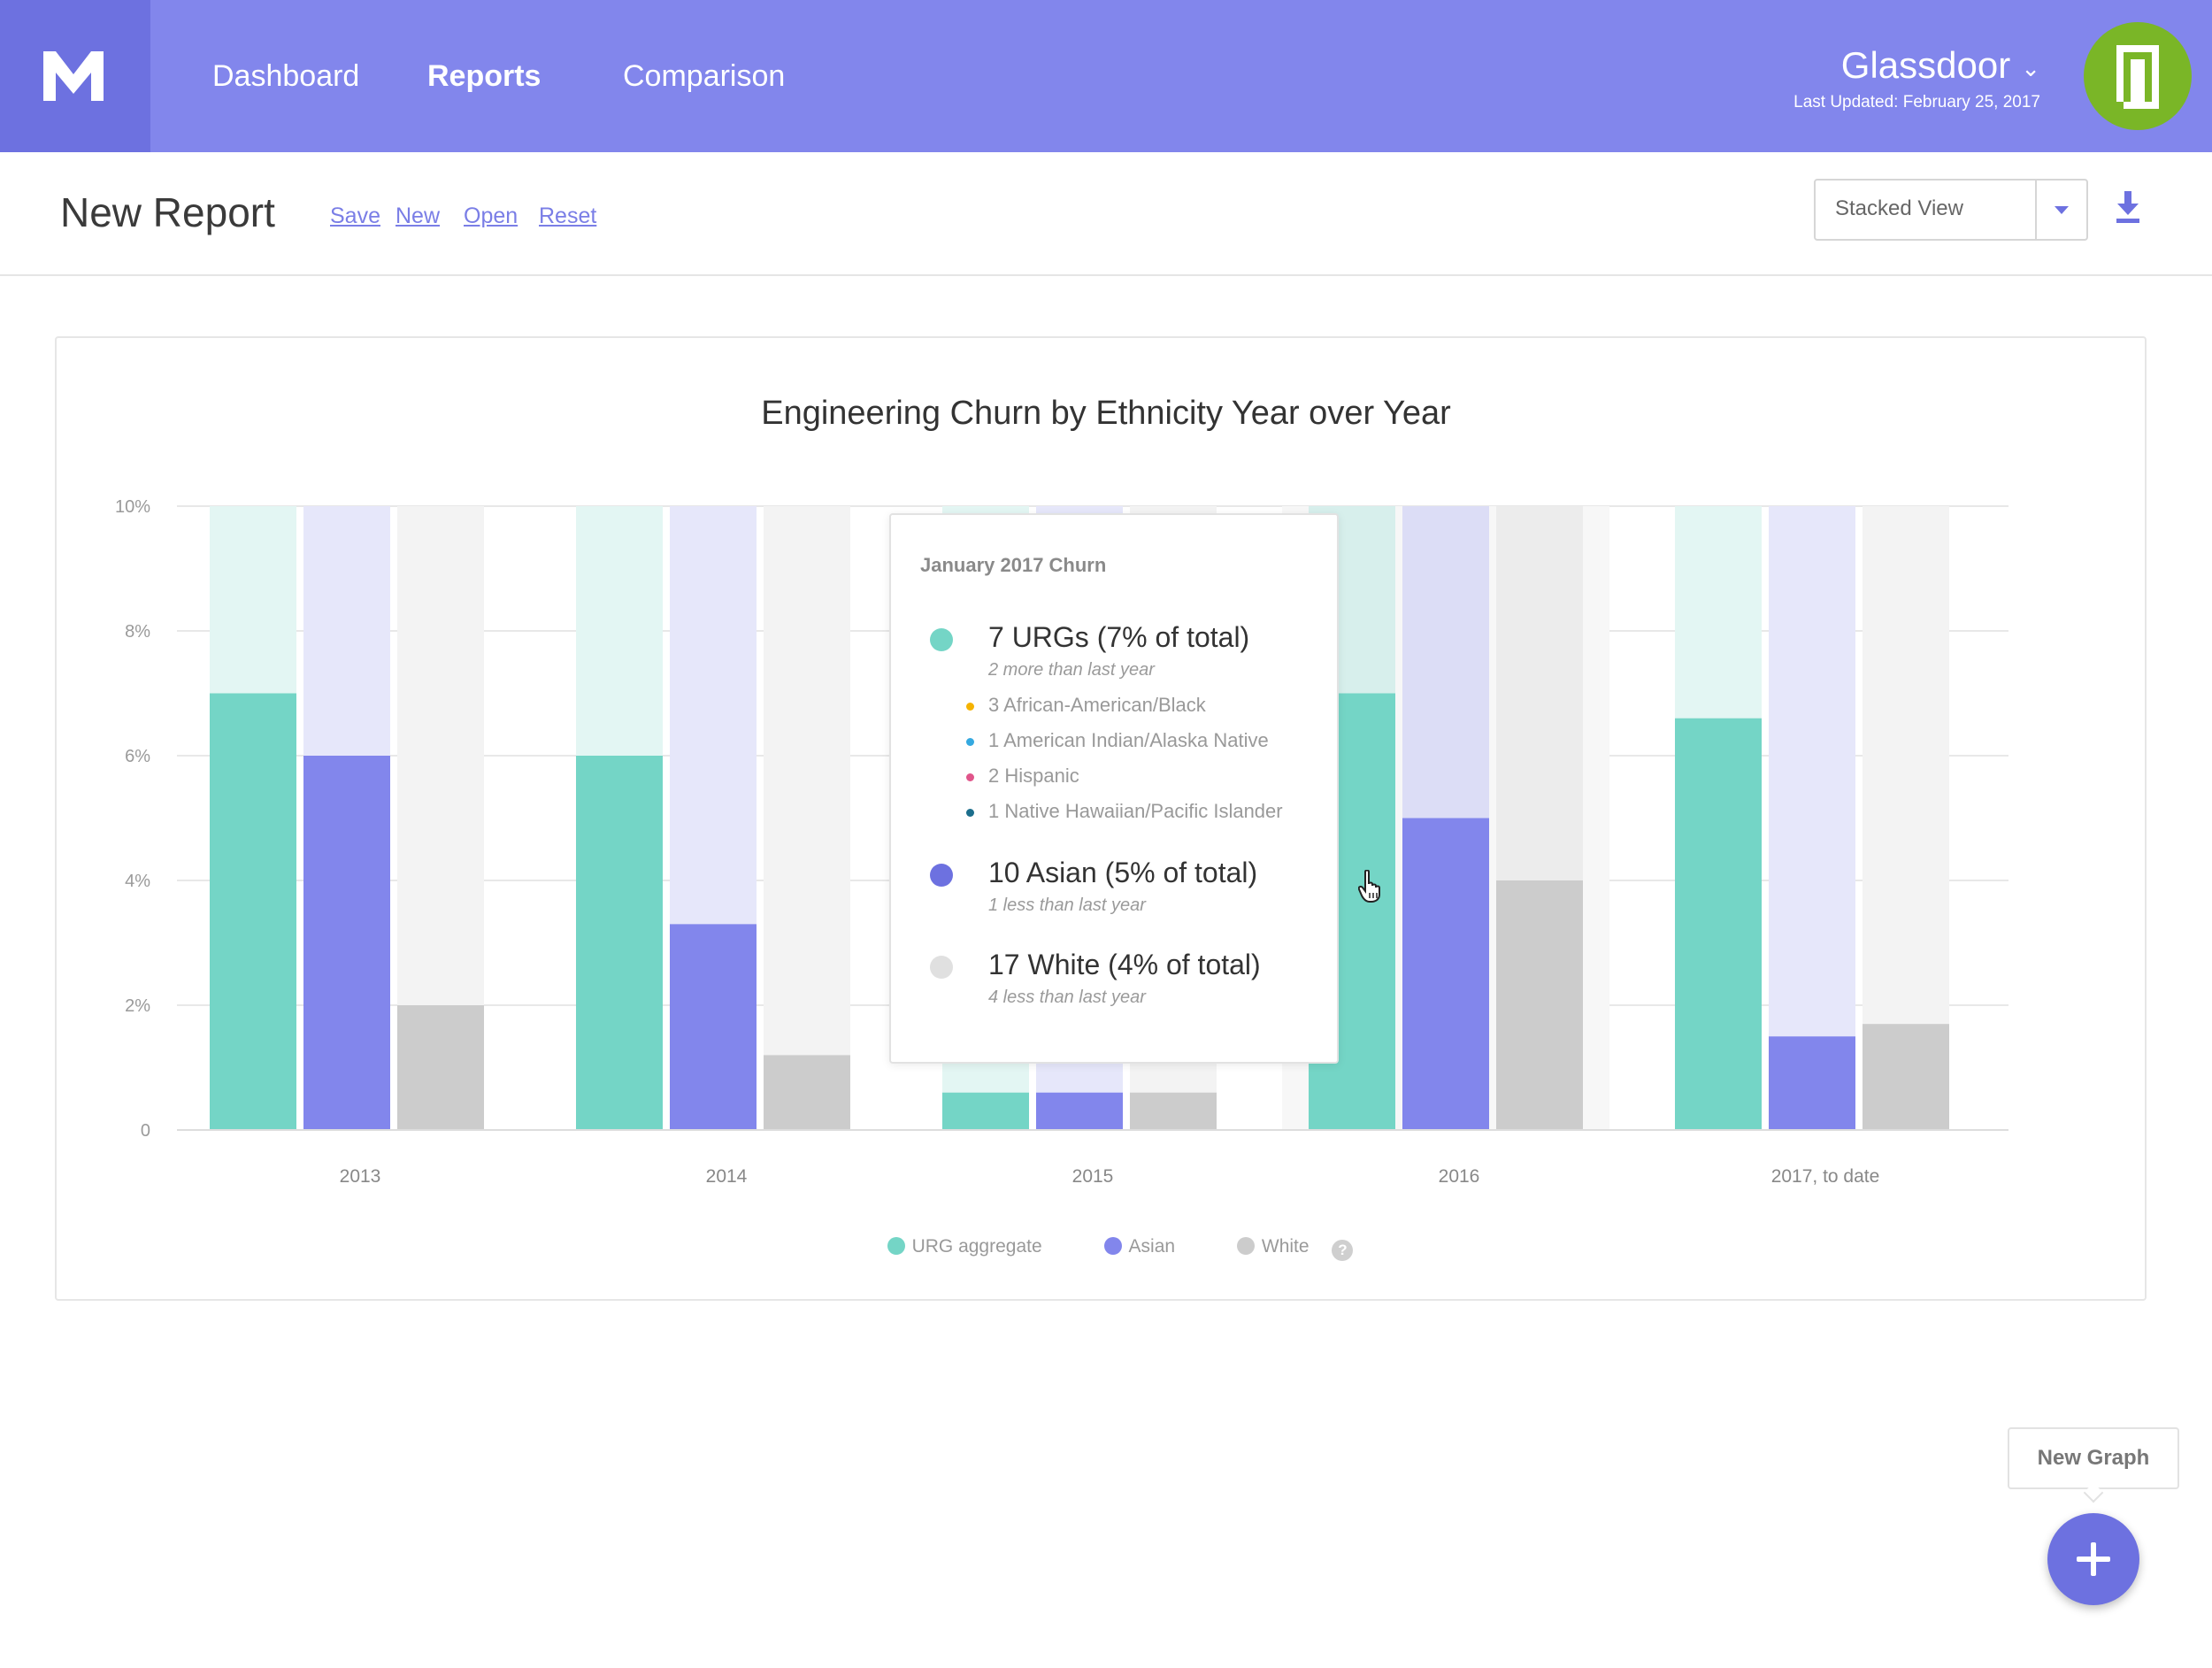 This screenshot has width=2212, height=1668. Describe the element at coordinates (355, 216) in the screenshot. I see `save-link: Save` at that location.